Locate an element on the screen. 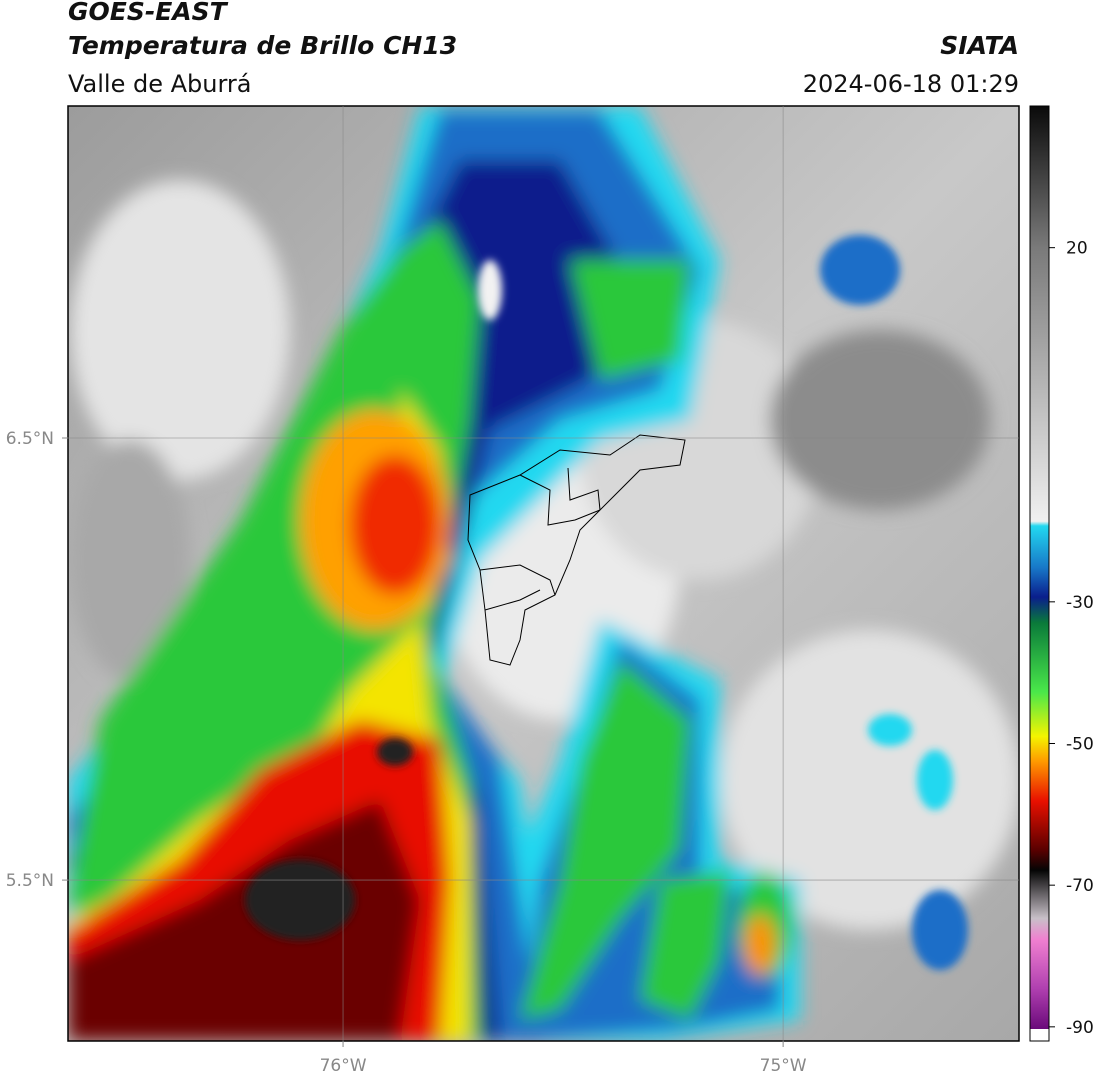  region: Valle de Aburrá is located at coordinates (160, 84).